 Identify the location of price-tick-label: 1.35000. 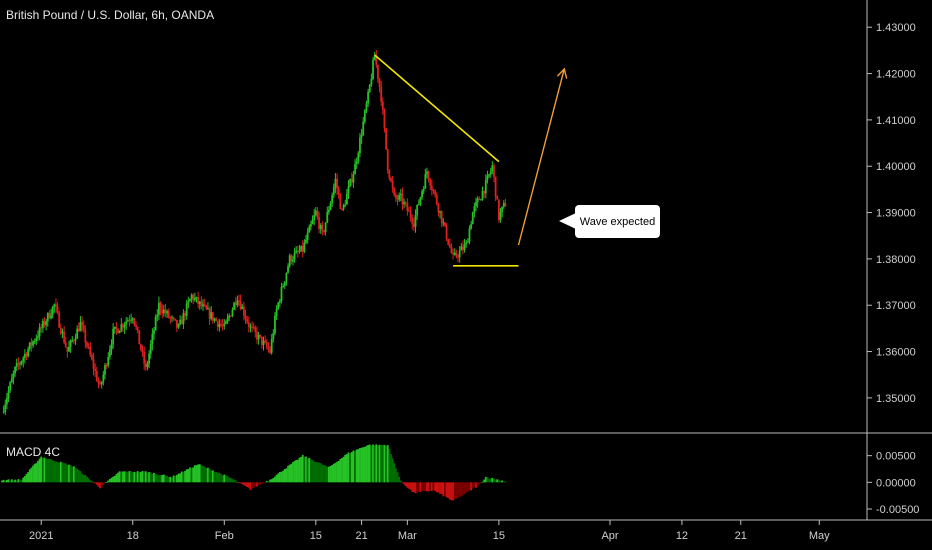
(896, 399).